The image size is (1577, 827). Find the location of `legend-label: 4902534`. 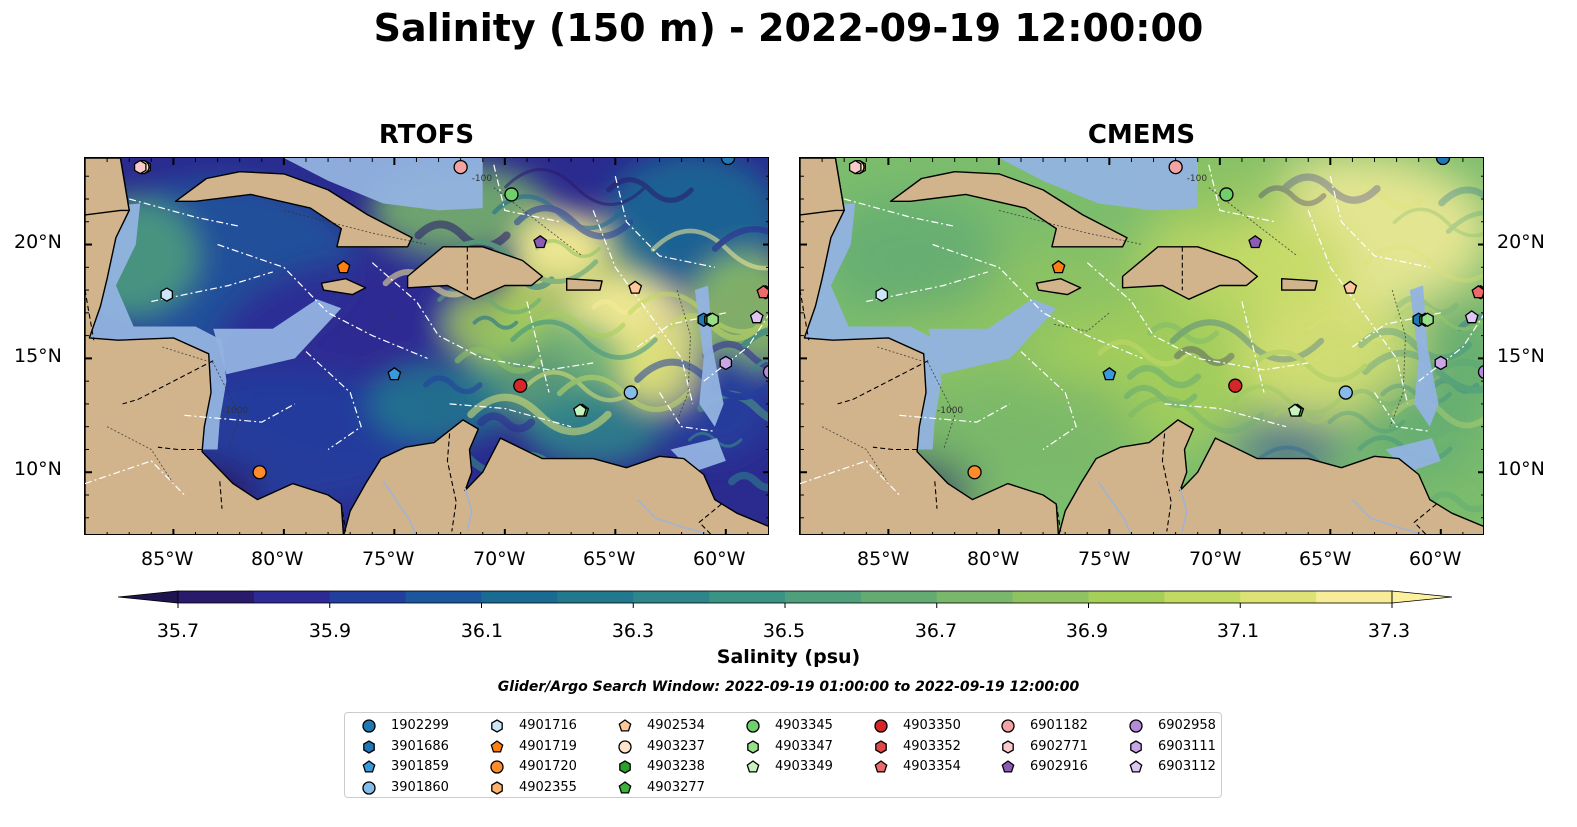

legend-label: 4902534 is located at coordinates (676, 725).